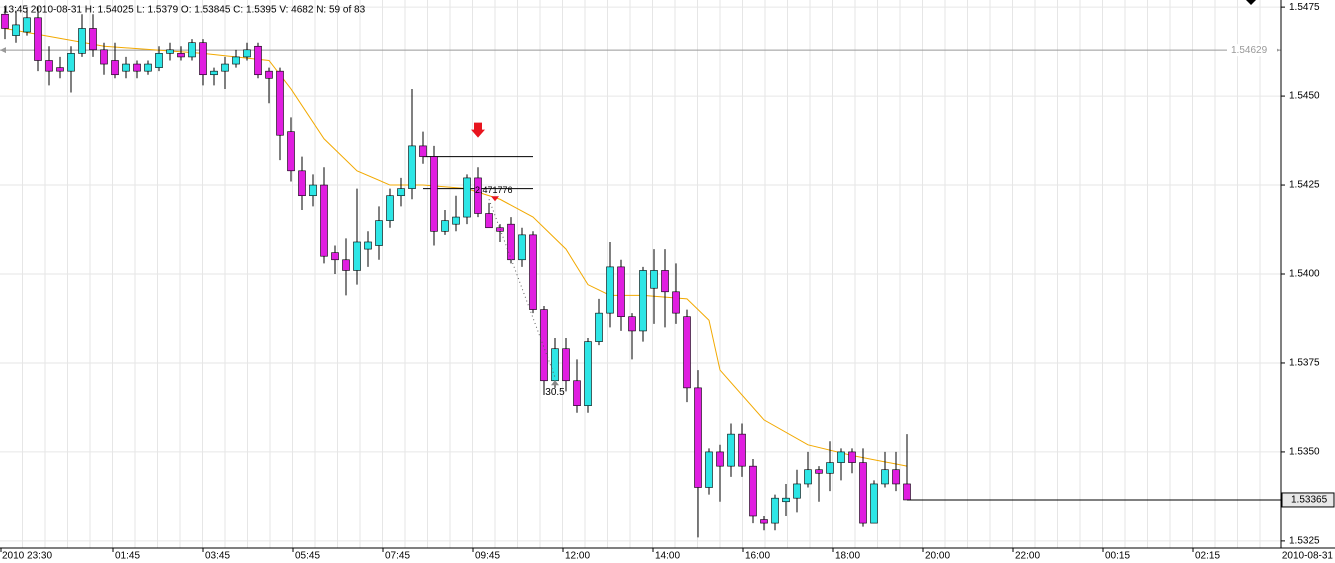 This screenshot has height=563, width=1335. Describe the element at coordinates (1304, 274) in the screenshot. I see `y-tick-label: 1.5400` at that location.